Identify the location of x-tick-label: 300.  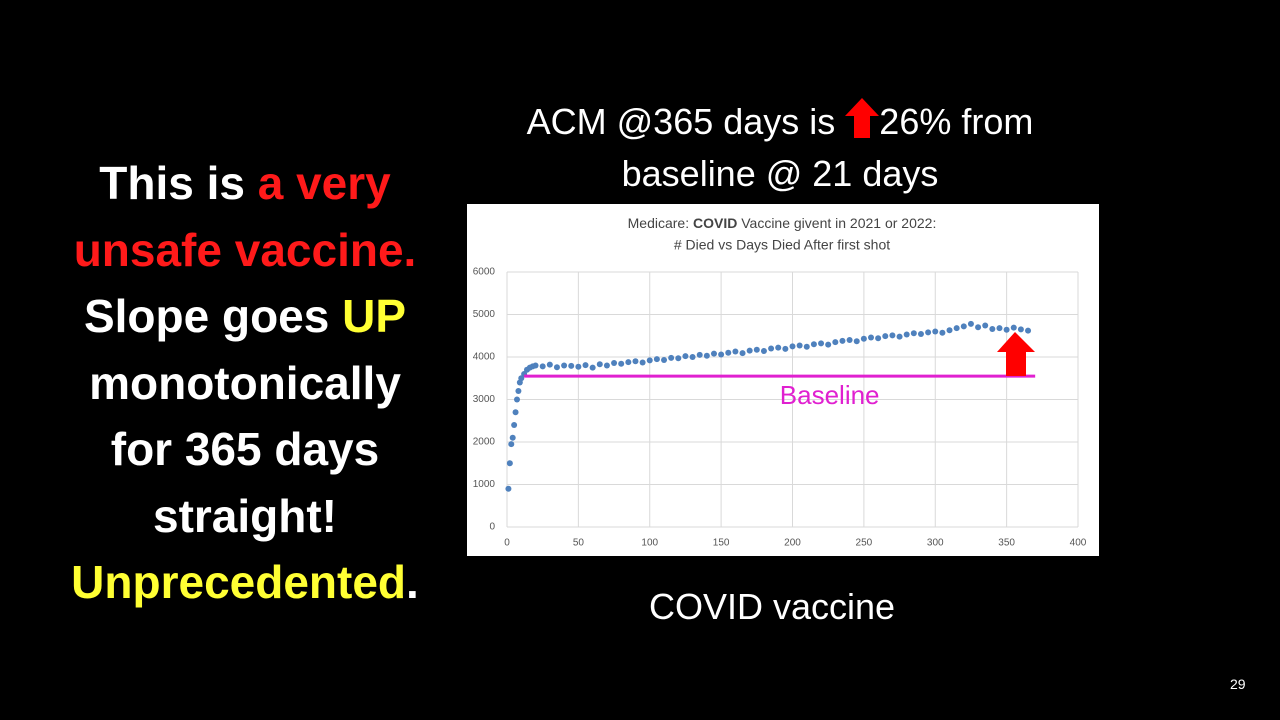
(935, 543).